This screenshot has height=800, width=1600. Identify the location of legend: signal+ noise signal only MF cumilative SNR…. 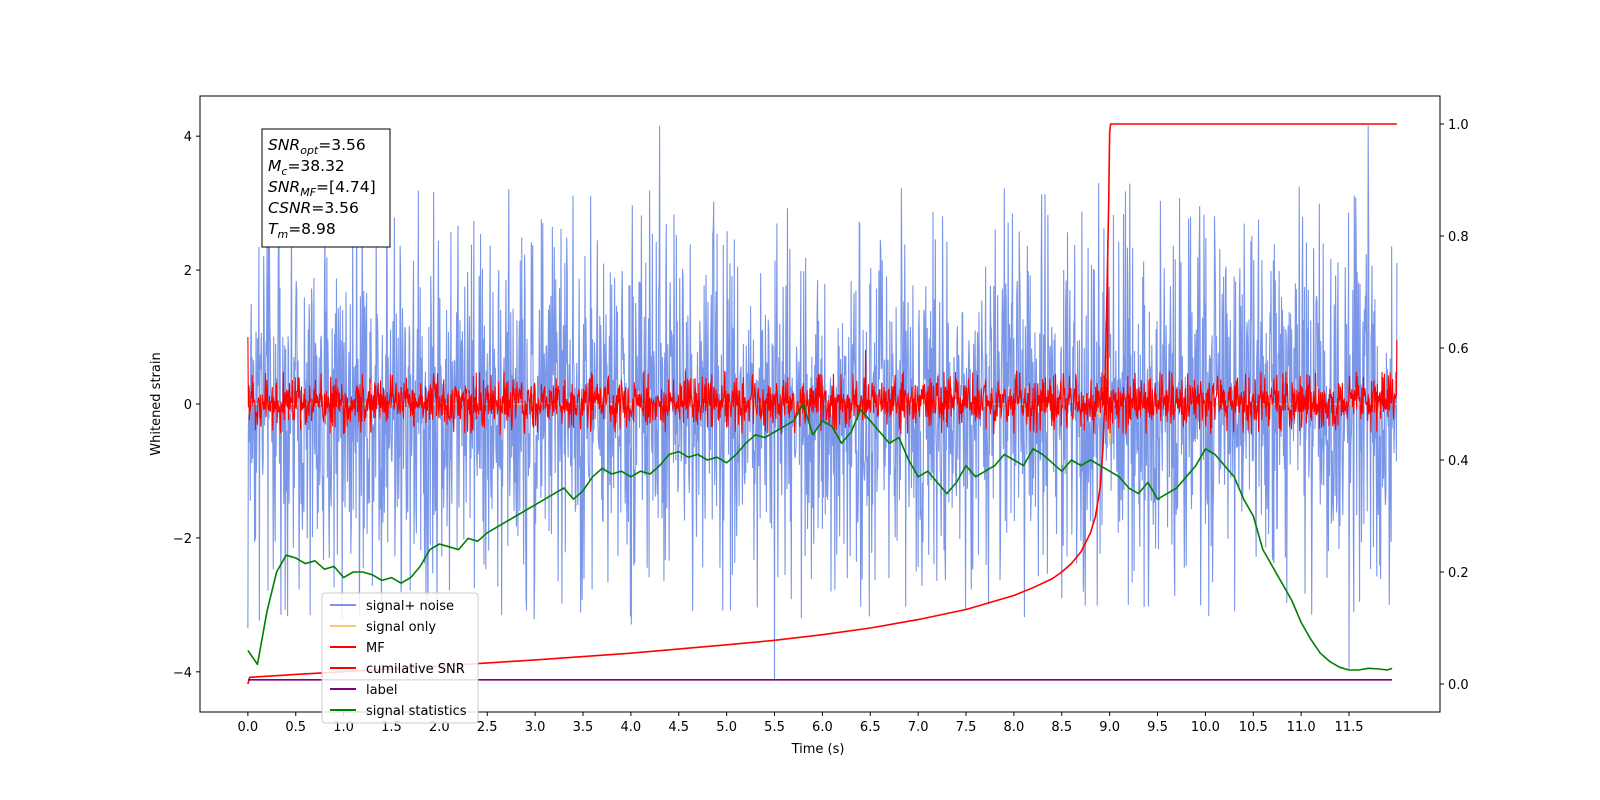
(400, 658).